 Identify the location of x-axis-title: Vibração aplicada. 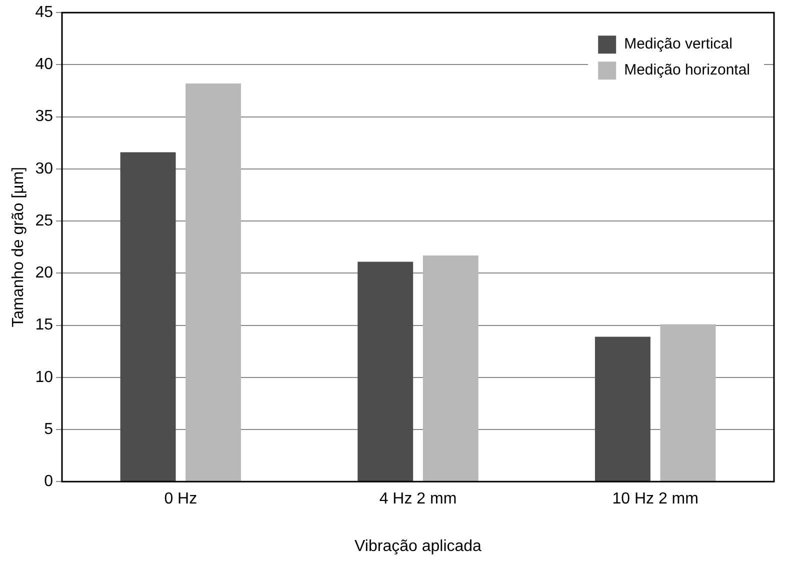
(418, 546).